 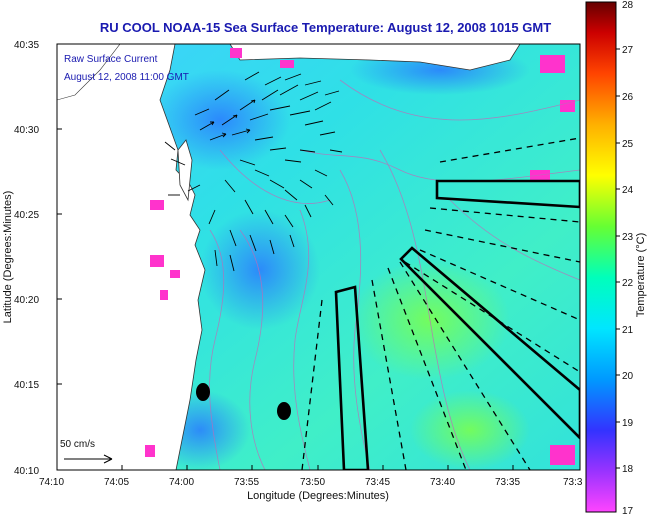 What do you see at coordinates (601, 257) in the screenshot?
I see `colorbar` at bounding box center [601, 257].